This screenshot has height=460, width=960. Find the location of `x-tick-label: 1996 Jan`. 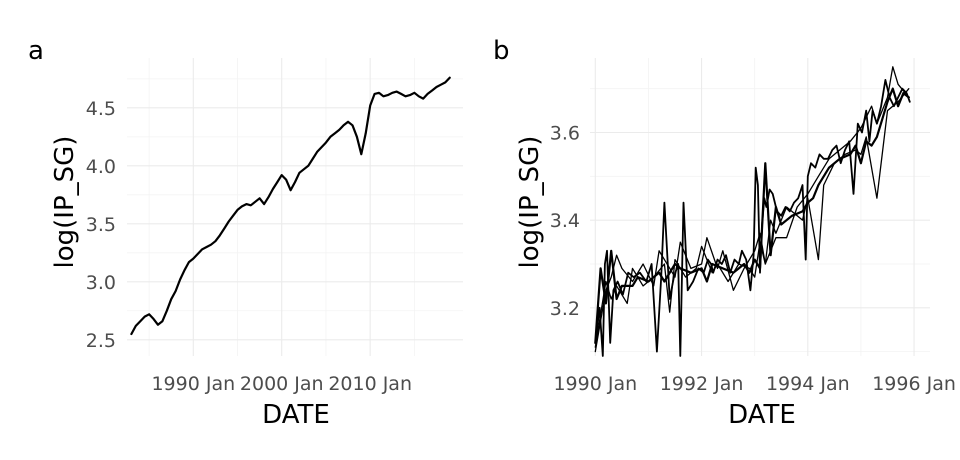

x-tick-label: 1996 Jan is located at coordinates (914, 384).